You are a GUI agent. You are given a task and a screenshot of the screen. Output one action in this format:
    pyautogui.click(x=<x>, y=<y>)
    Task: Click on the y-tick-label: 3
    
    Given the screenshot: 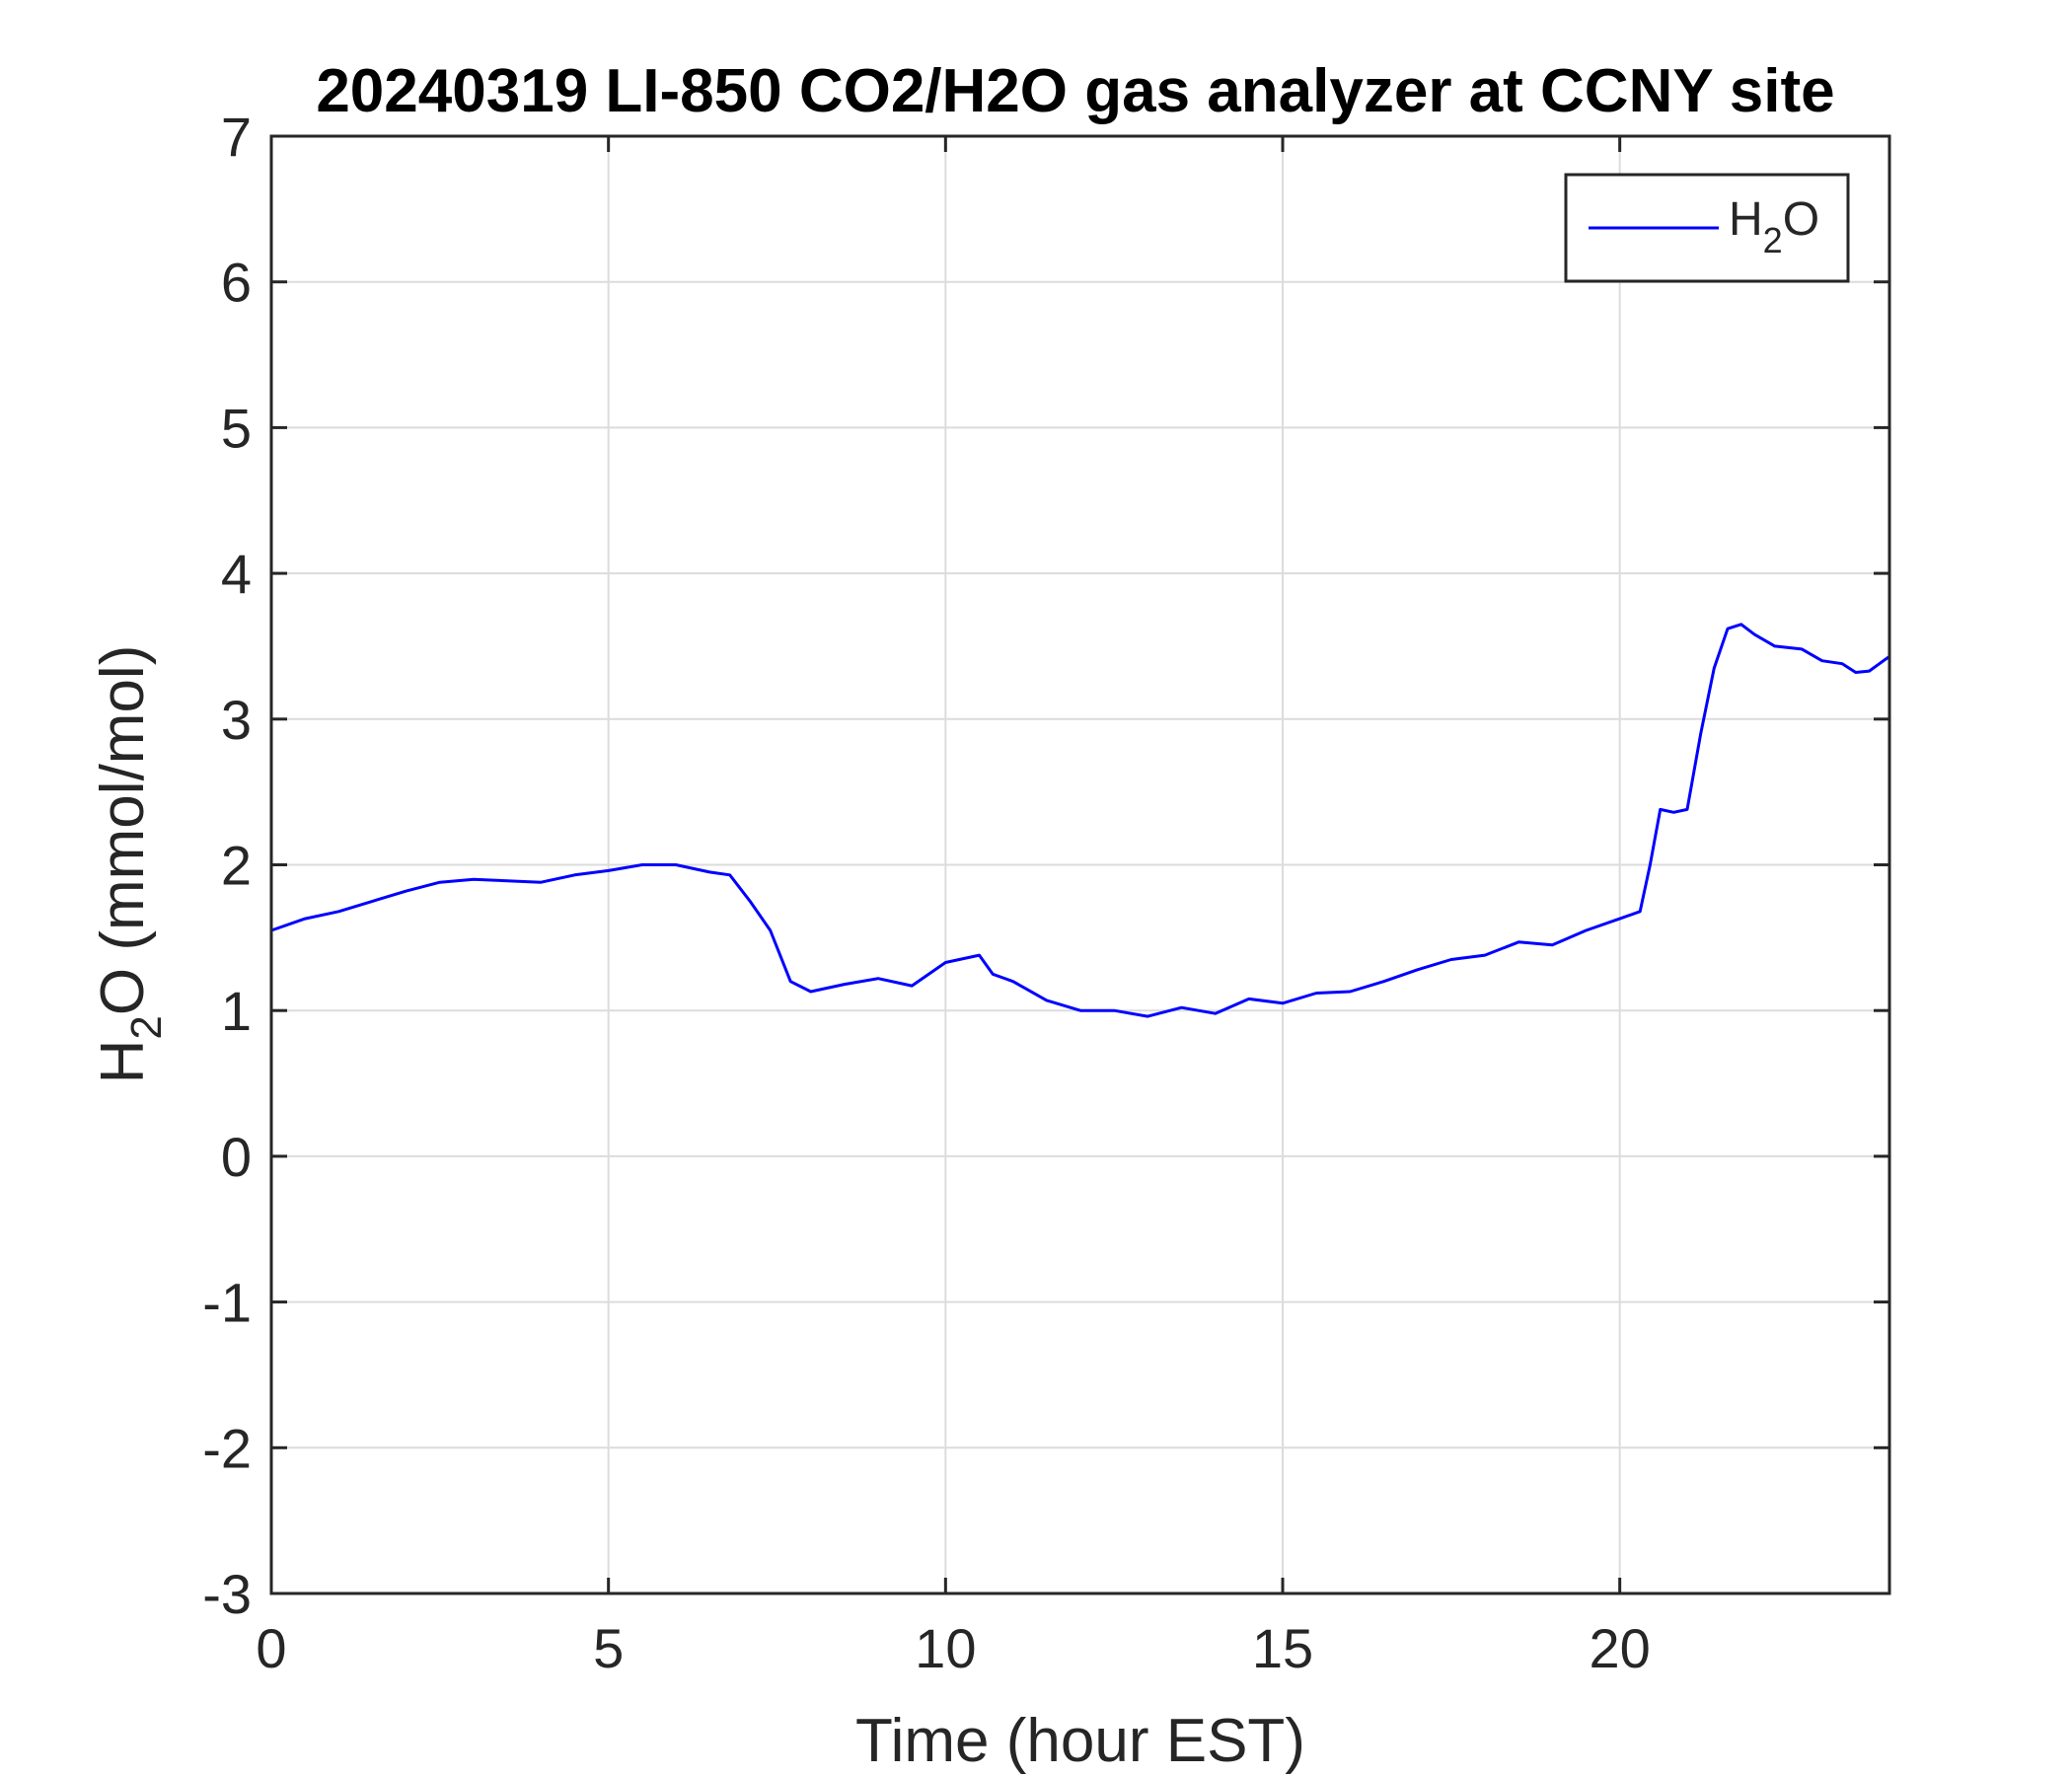 What is the action you would take?
    pyautogui.click(x=237, y=720)
    